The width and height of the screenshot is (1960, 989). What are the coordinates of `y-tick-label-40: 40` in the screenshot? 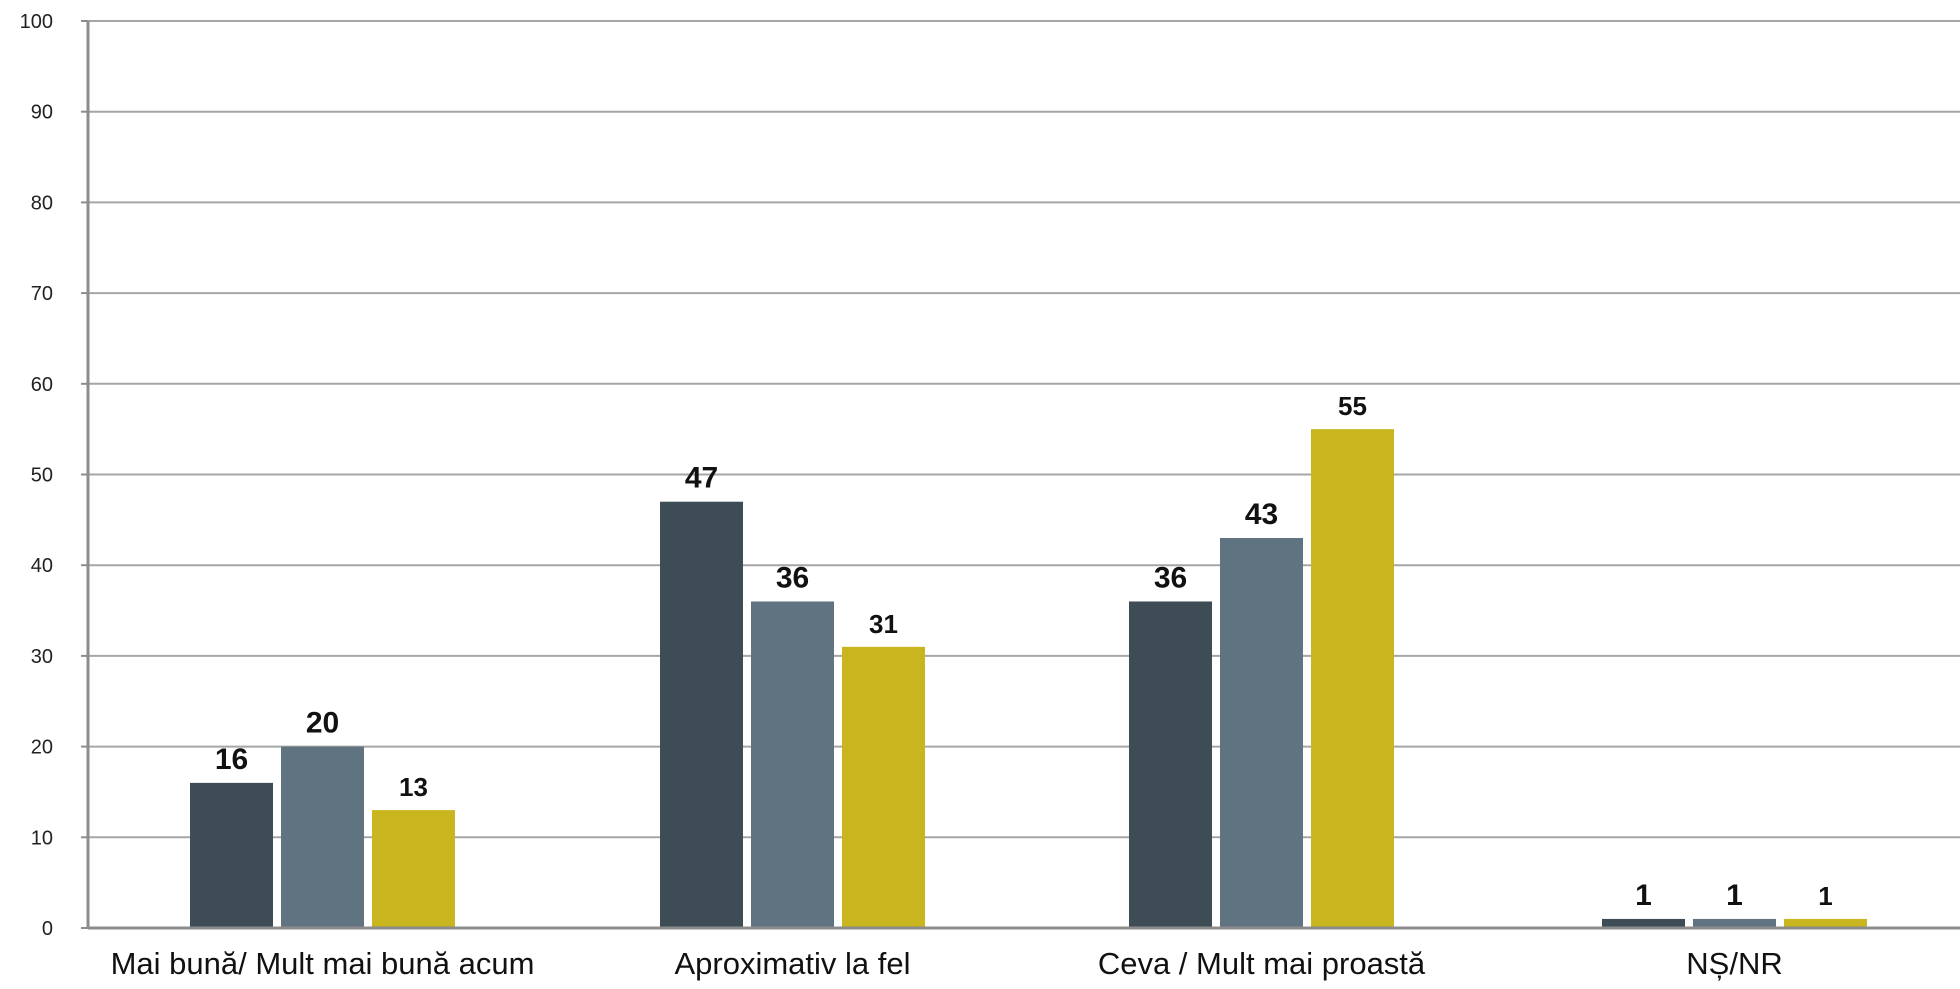 It's located at (42, 566).